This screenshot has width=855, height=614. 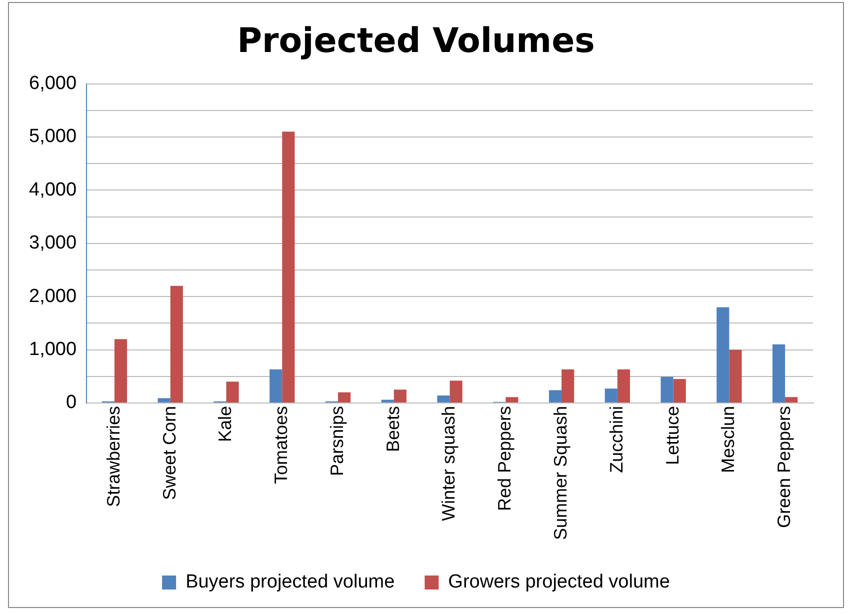 What do you see at coordinates (53, 137) in the screenshot?
I see `y-tick-label: 5,000` at bounding box center [53, 137].